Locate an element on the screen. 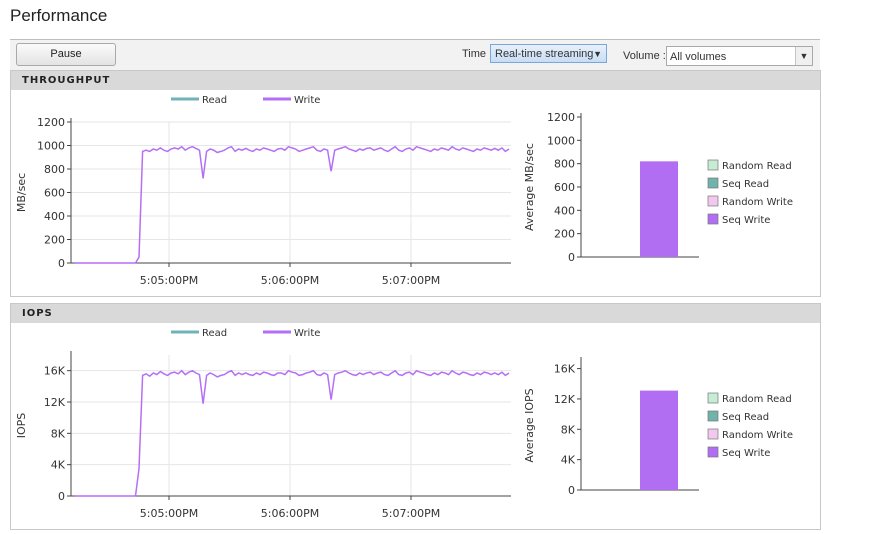 Image resolution: width=870 pixels, height=534 pixels. volume-select-value: All volumes is located at coordinates (698, 57).